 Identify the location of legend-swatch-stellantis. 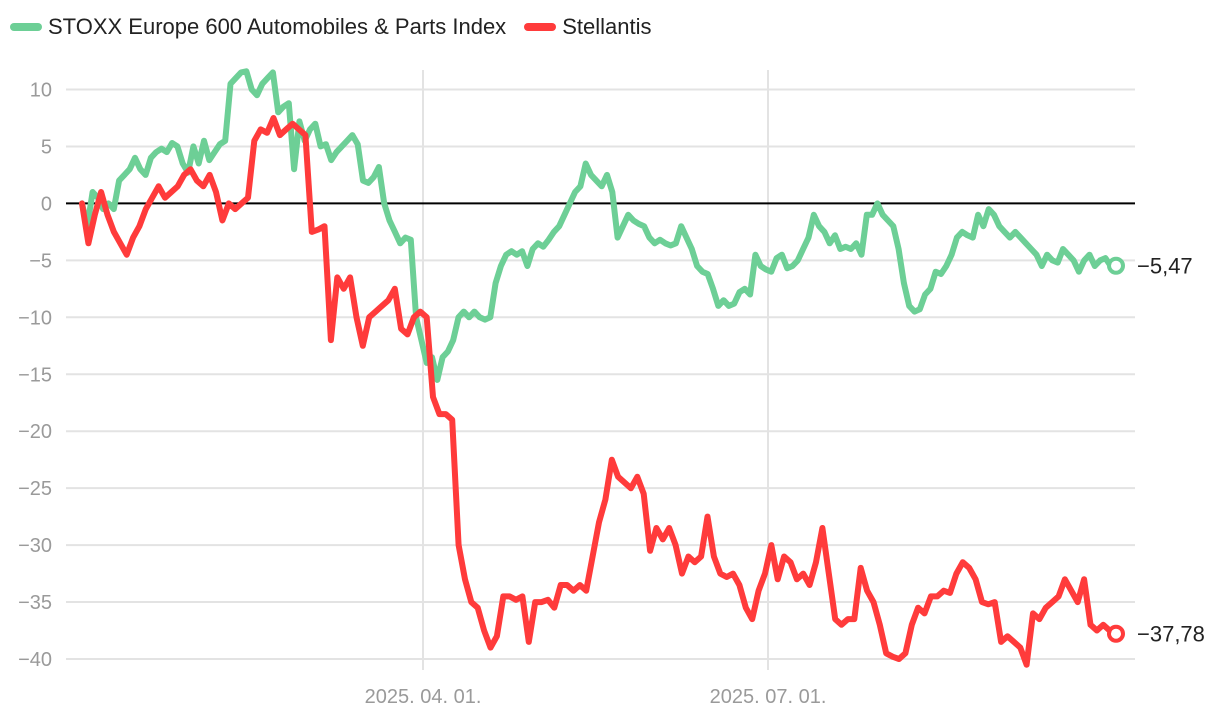
(540, 27).